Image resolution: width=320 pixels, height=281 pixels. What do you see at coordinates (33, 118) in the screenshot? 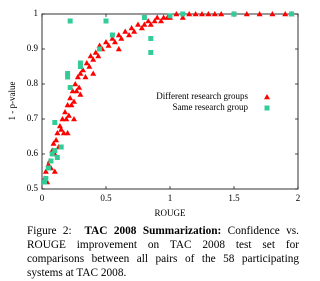
I see `y-tick-label: 0.7` at bounding box center [33, 118].